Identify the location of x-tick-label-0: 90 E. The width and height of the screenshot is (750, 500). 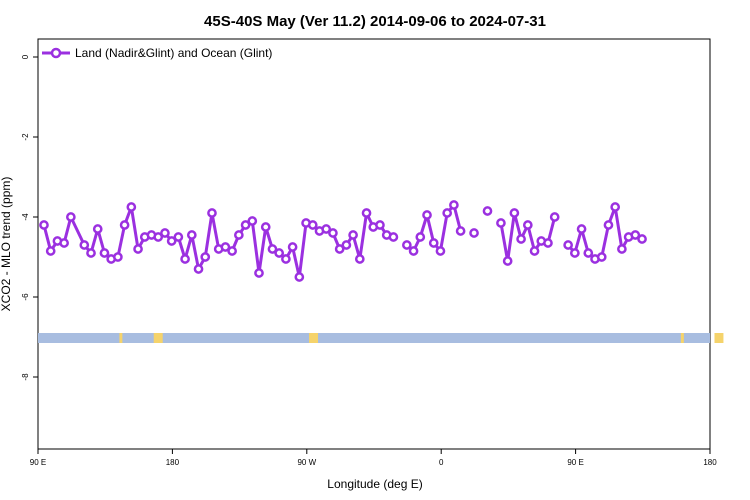
(38, 462).